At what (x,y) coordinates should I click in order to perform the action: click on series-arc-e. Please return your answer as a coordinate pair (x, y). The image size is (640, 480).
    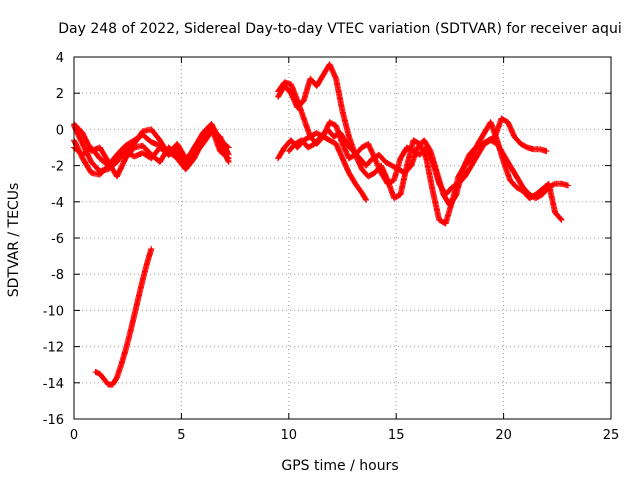
    Looking at the image, I should click on (123, 316).